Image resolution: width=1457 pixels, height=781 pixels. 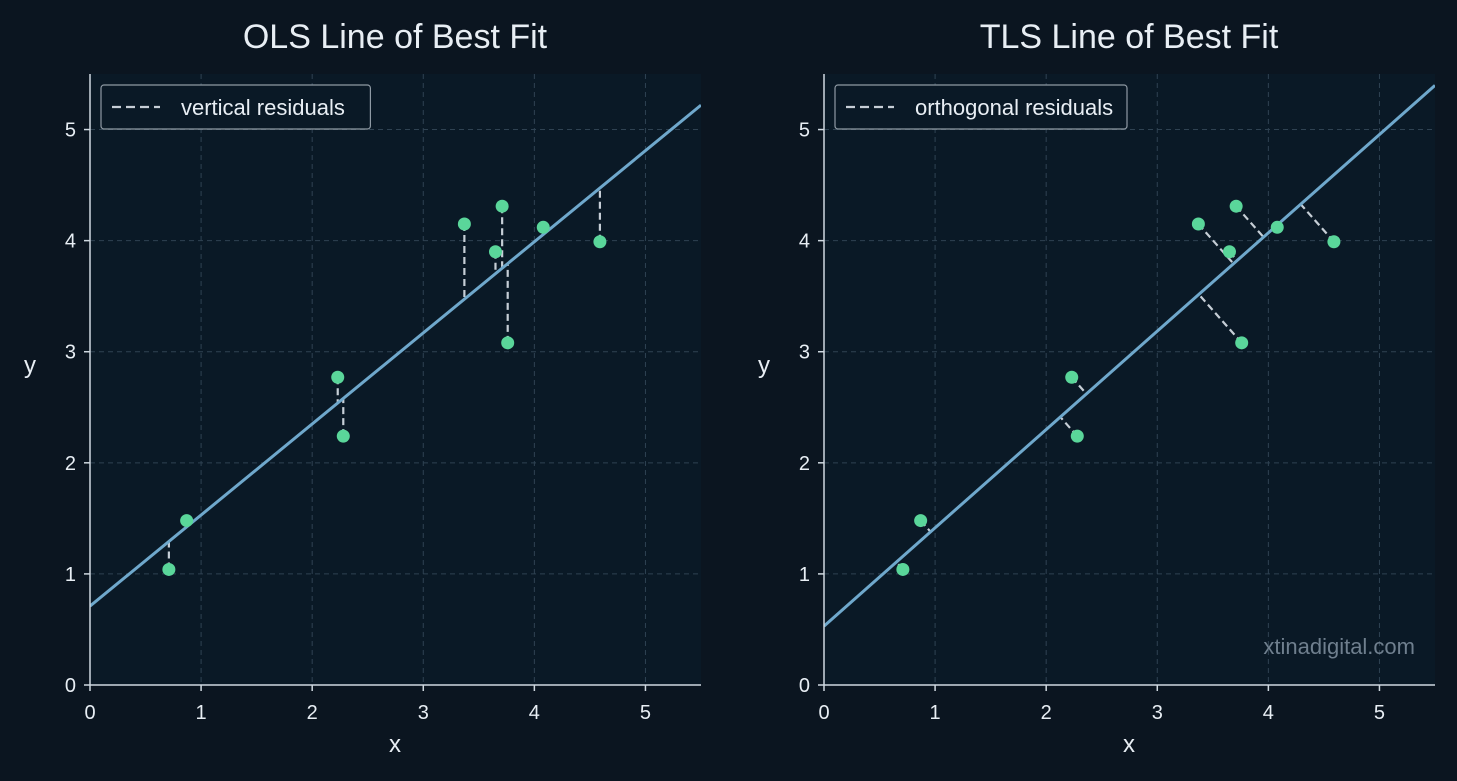 I want to click on legend-label: orthogonal residuals, so click(x=1014, y=107).